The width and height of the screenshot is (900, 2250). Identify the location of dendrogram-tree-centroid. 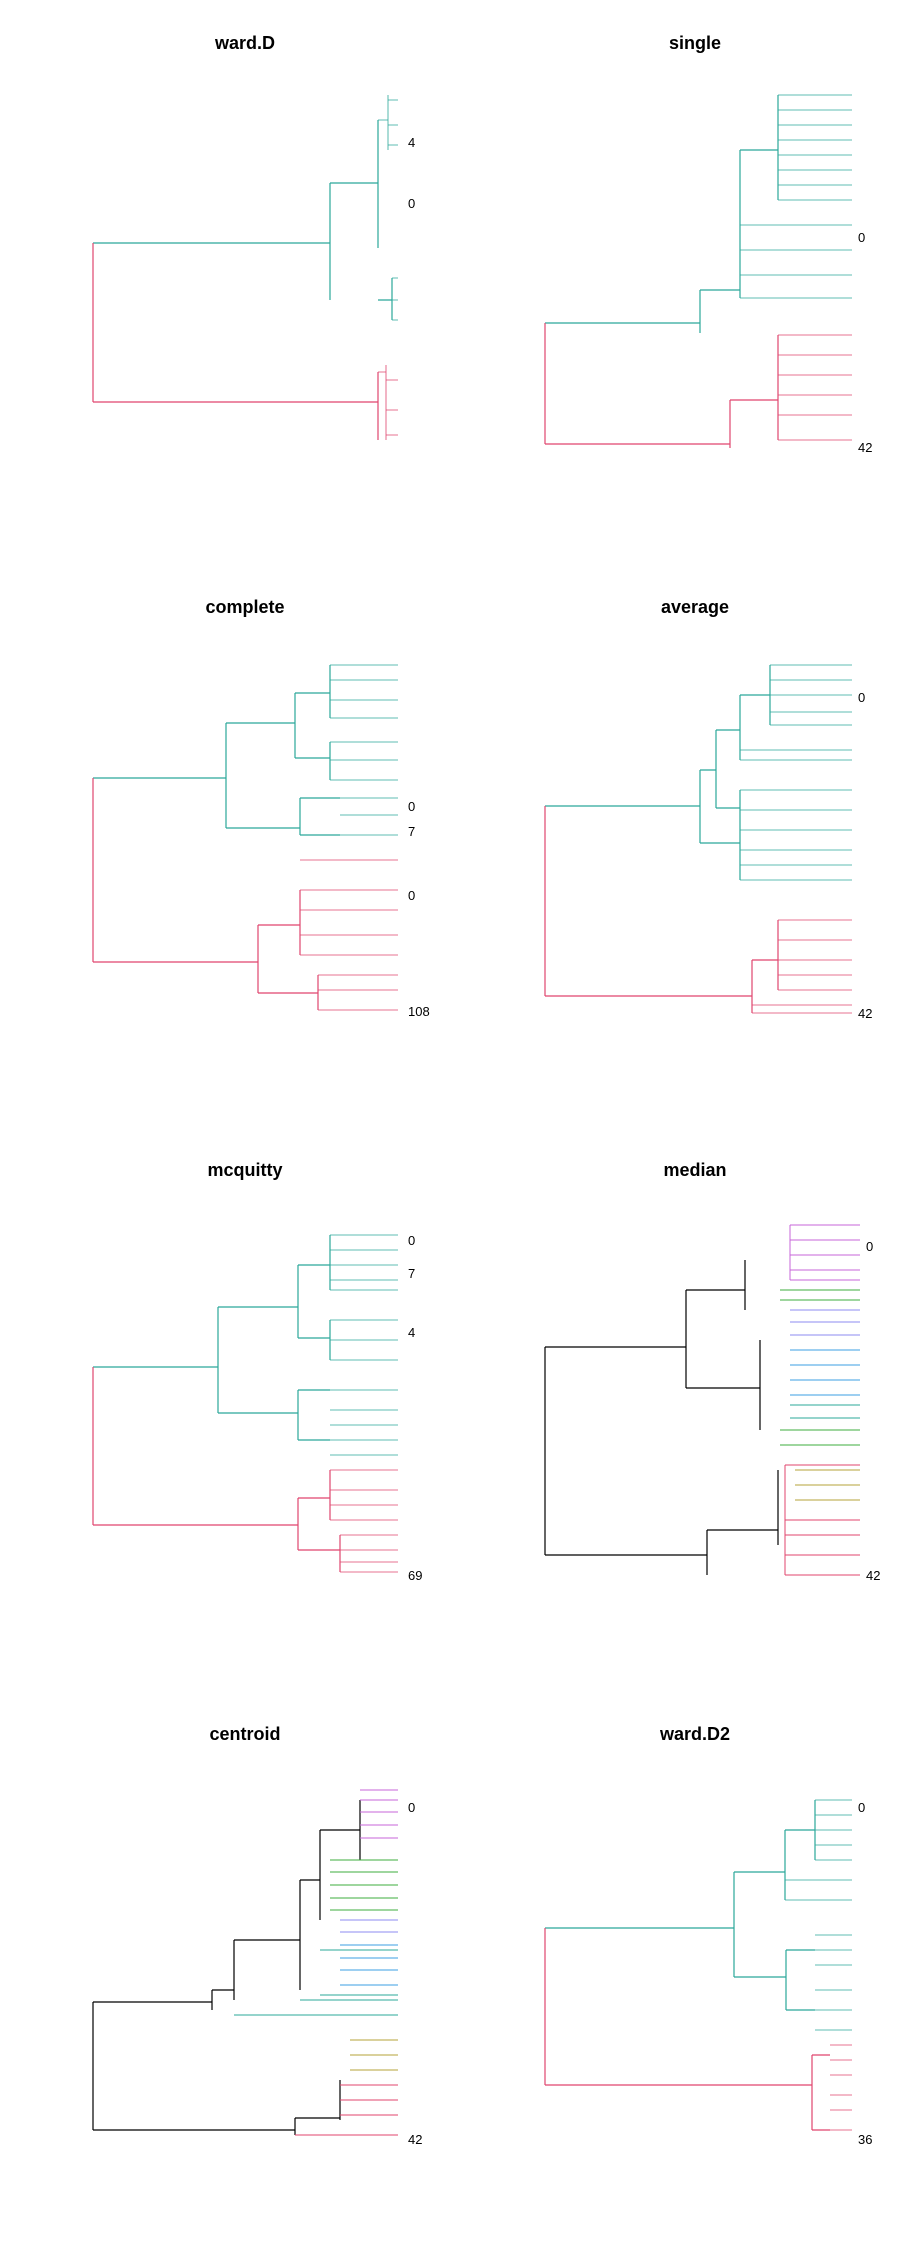
(226, 1967).